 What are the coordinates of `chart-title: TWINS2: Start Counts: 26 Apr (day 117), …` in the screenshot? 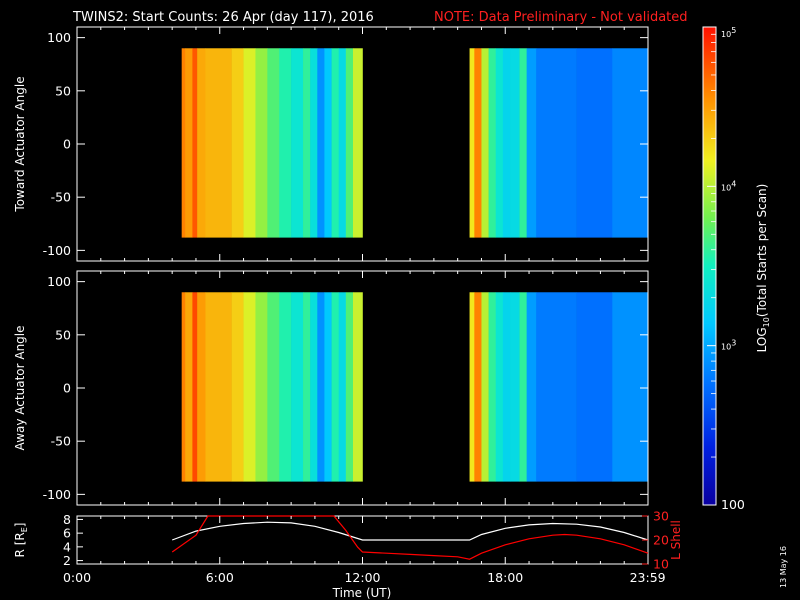 It's located at (223, 17).